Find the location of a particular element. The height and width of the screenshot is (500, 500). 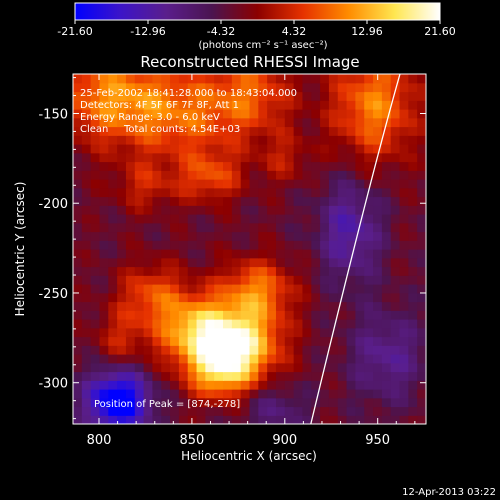

timestamp: 12-Apr-2013 03:22 is located at coordinates (449, 492).